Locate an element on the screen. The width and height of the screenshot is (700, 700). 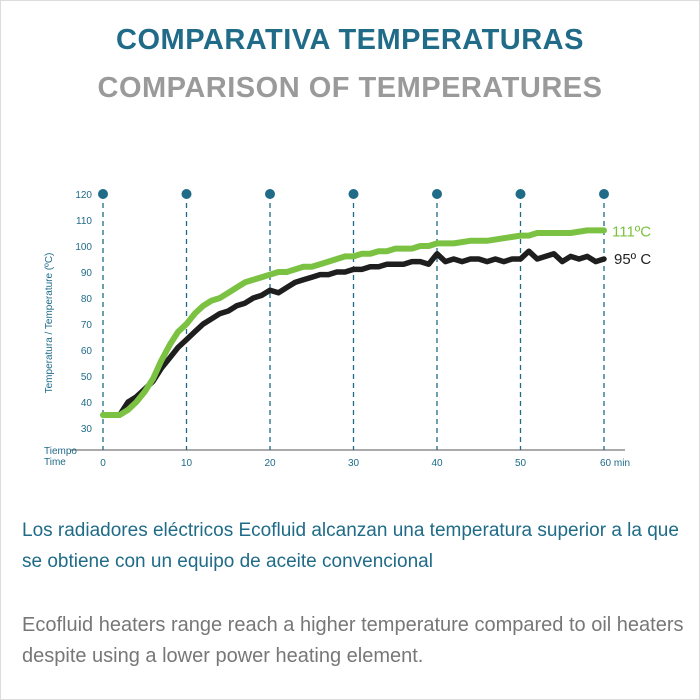
page-title-english: COMPARISON OF TEMPERATURES is located at coordinates (350, 88).